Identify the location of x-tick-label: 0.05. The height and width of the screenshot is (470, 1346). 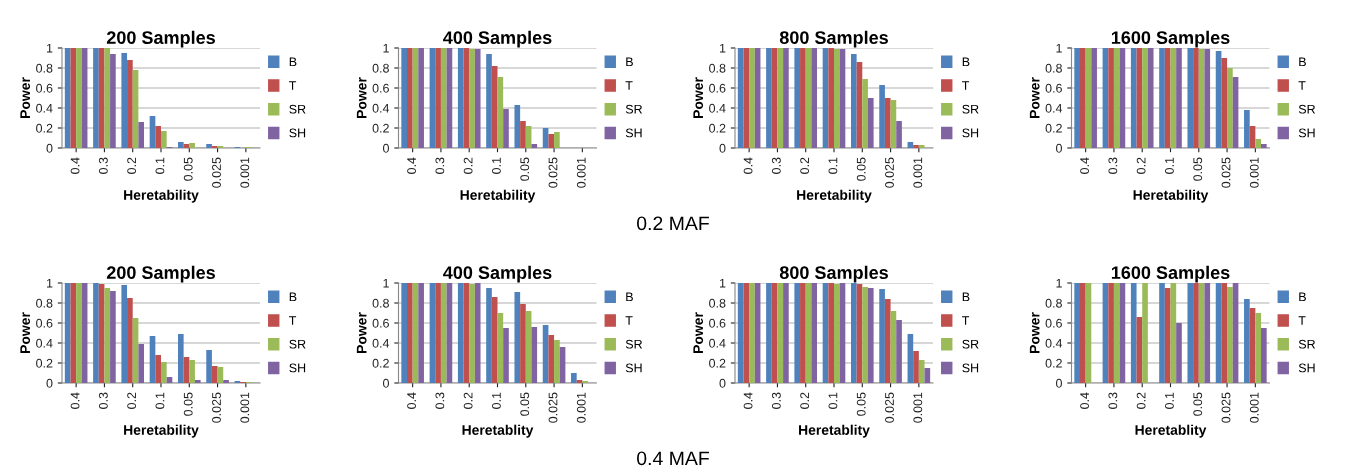
(861, 169).